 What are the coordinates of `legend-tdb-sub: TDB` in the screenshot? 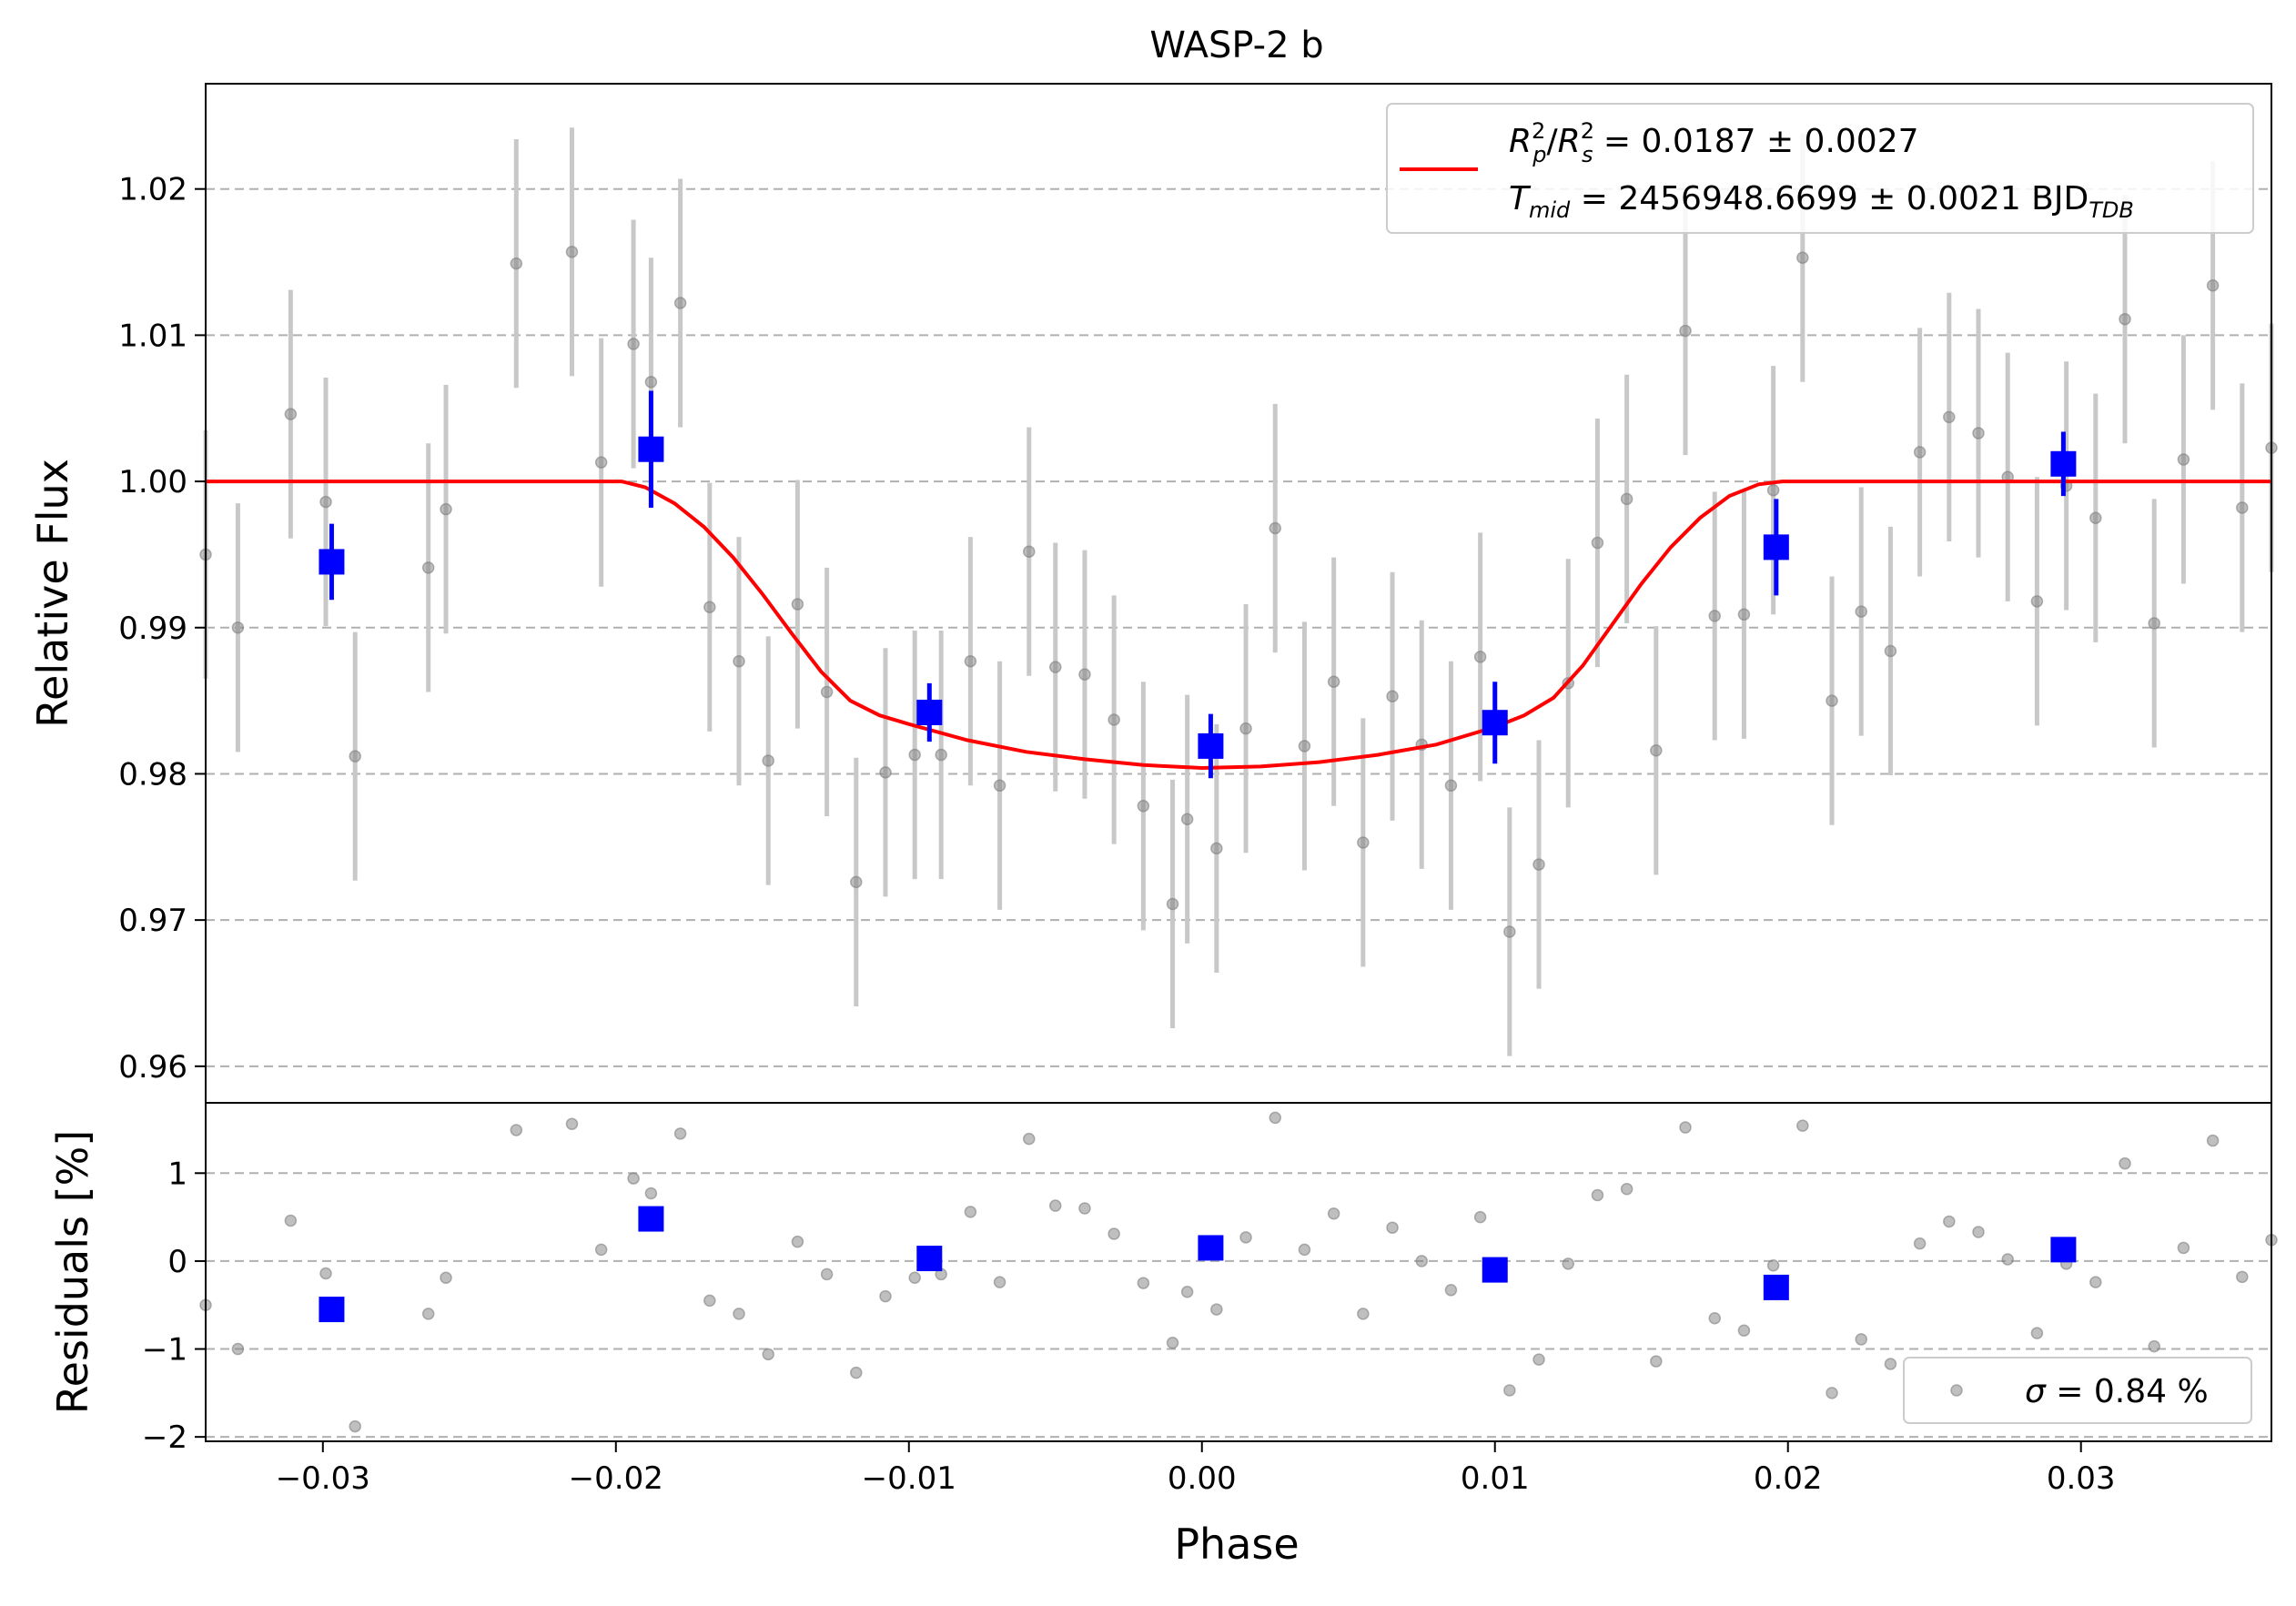 It's located at (2112, 210).